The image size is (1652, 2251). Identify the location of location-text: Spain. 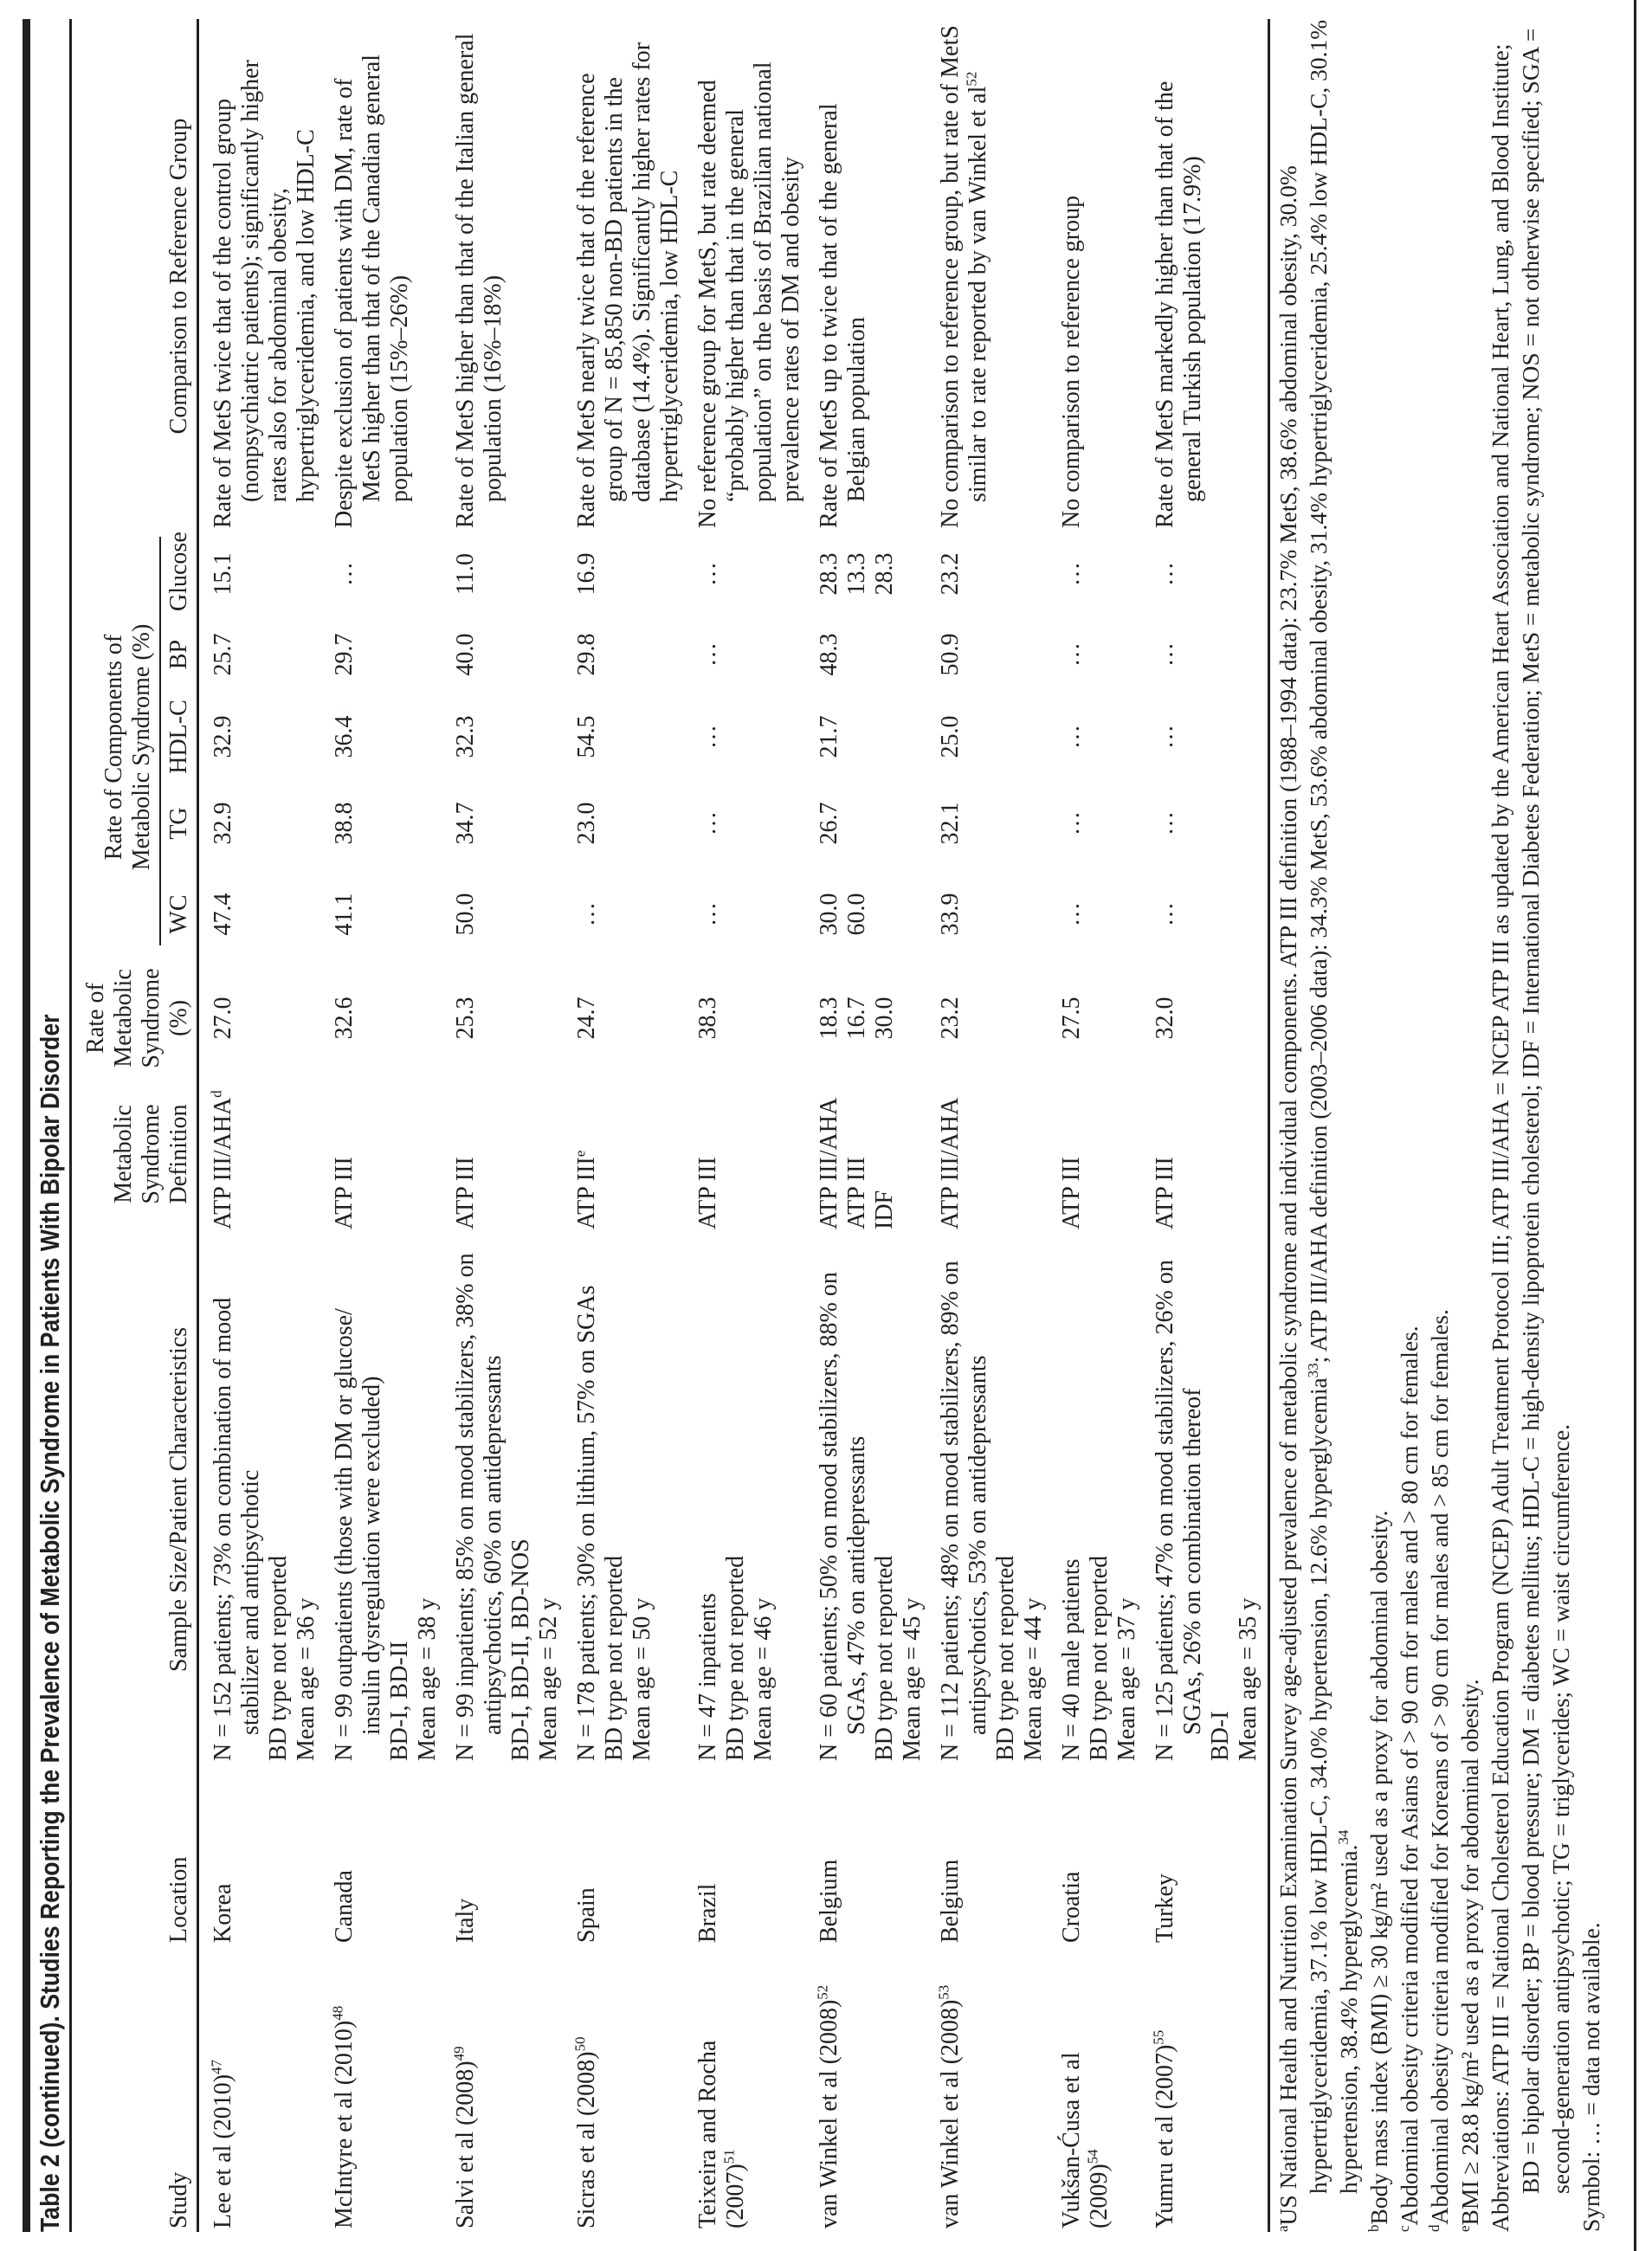
(586, 1915).